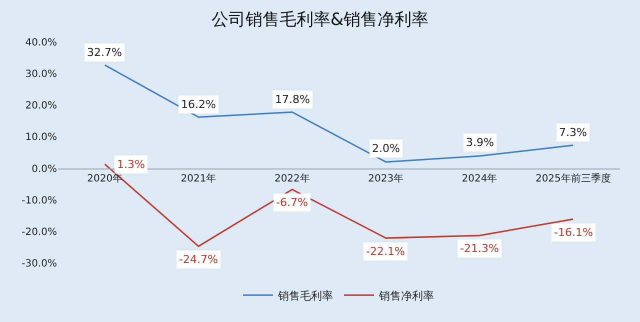 Image resolution: width=640 pixels, height=322 pixels. I want to click on y-tick-label: 0.0%, so click(44, 169).